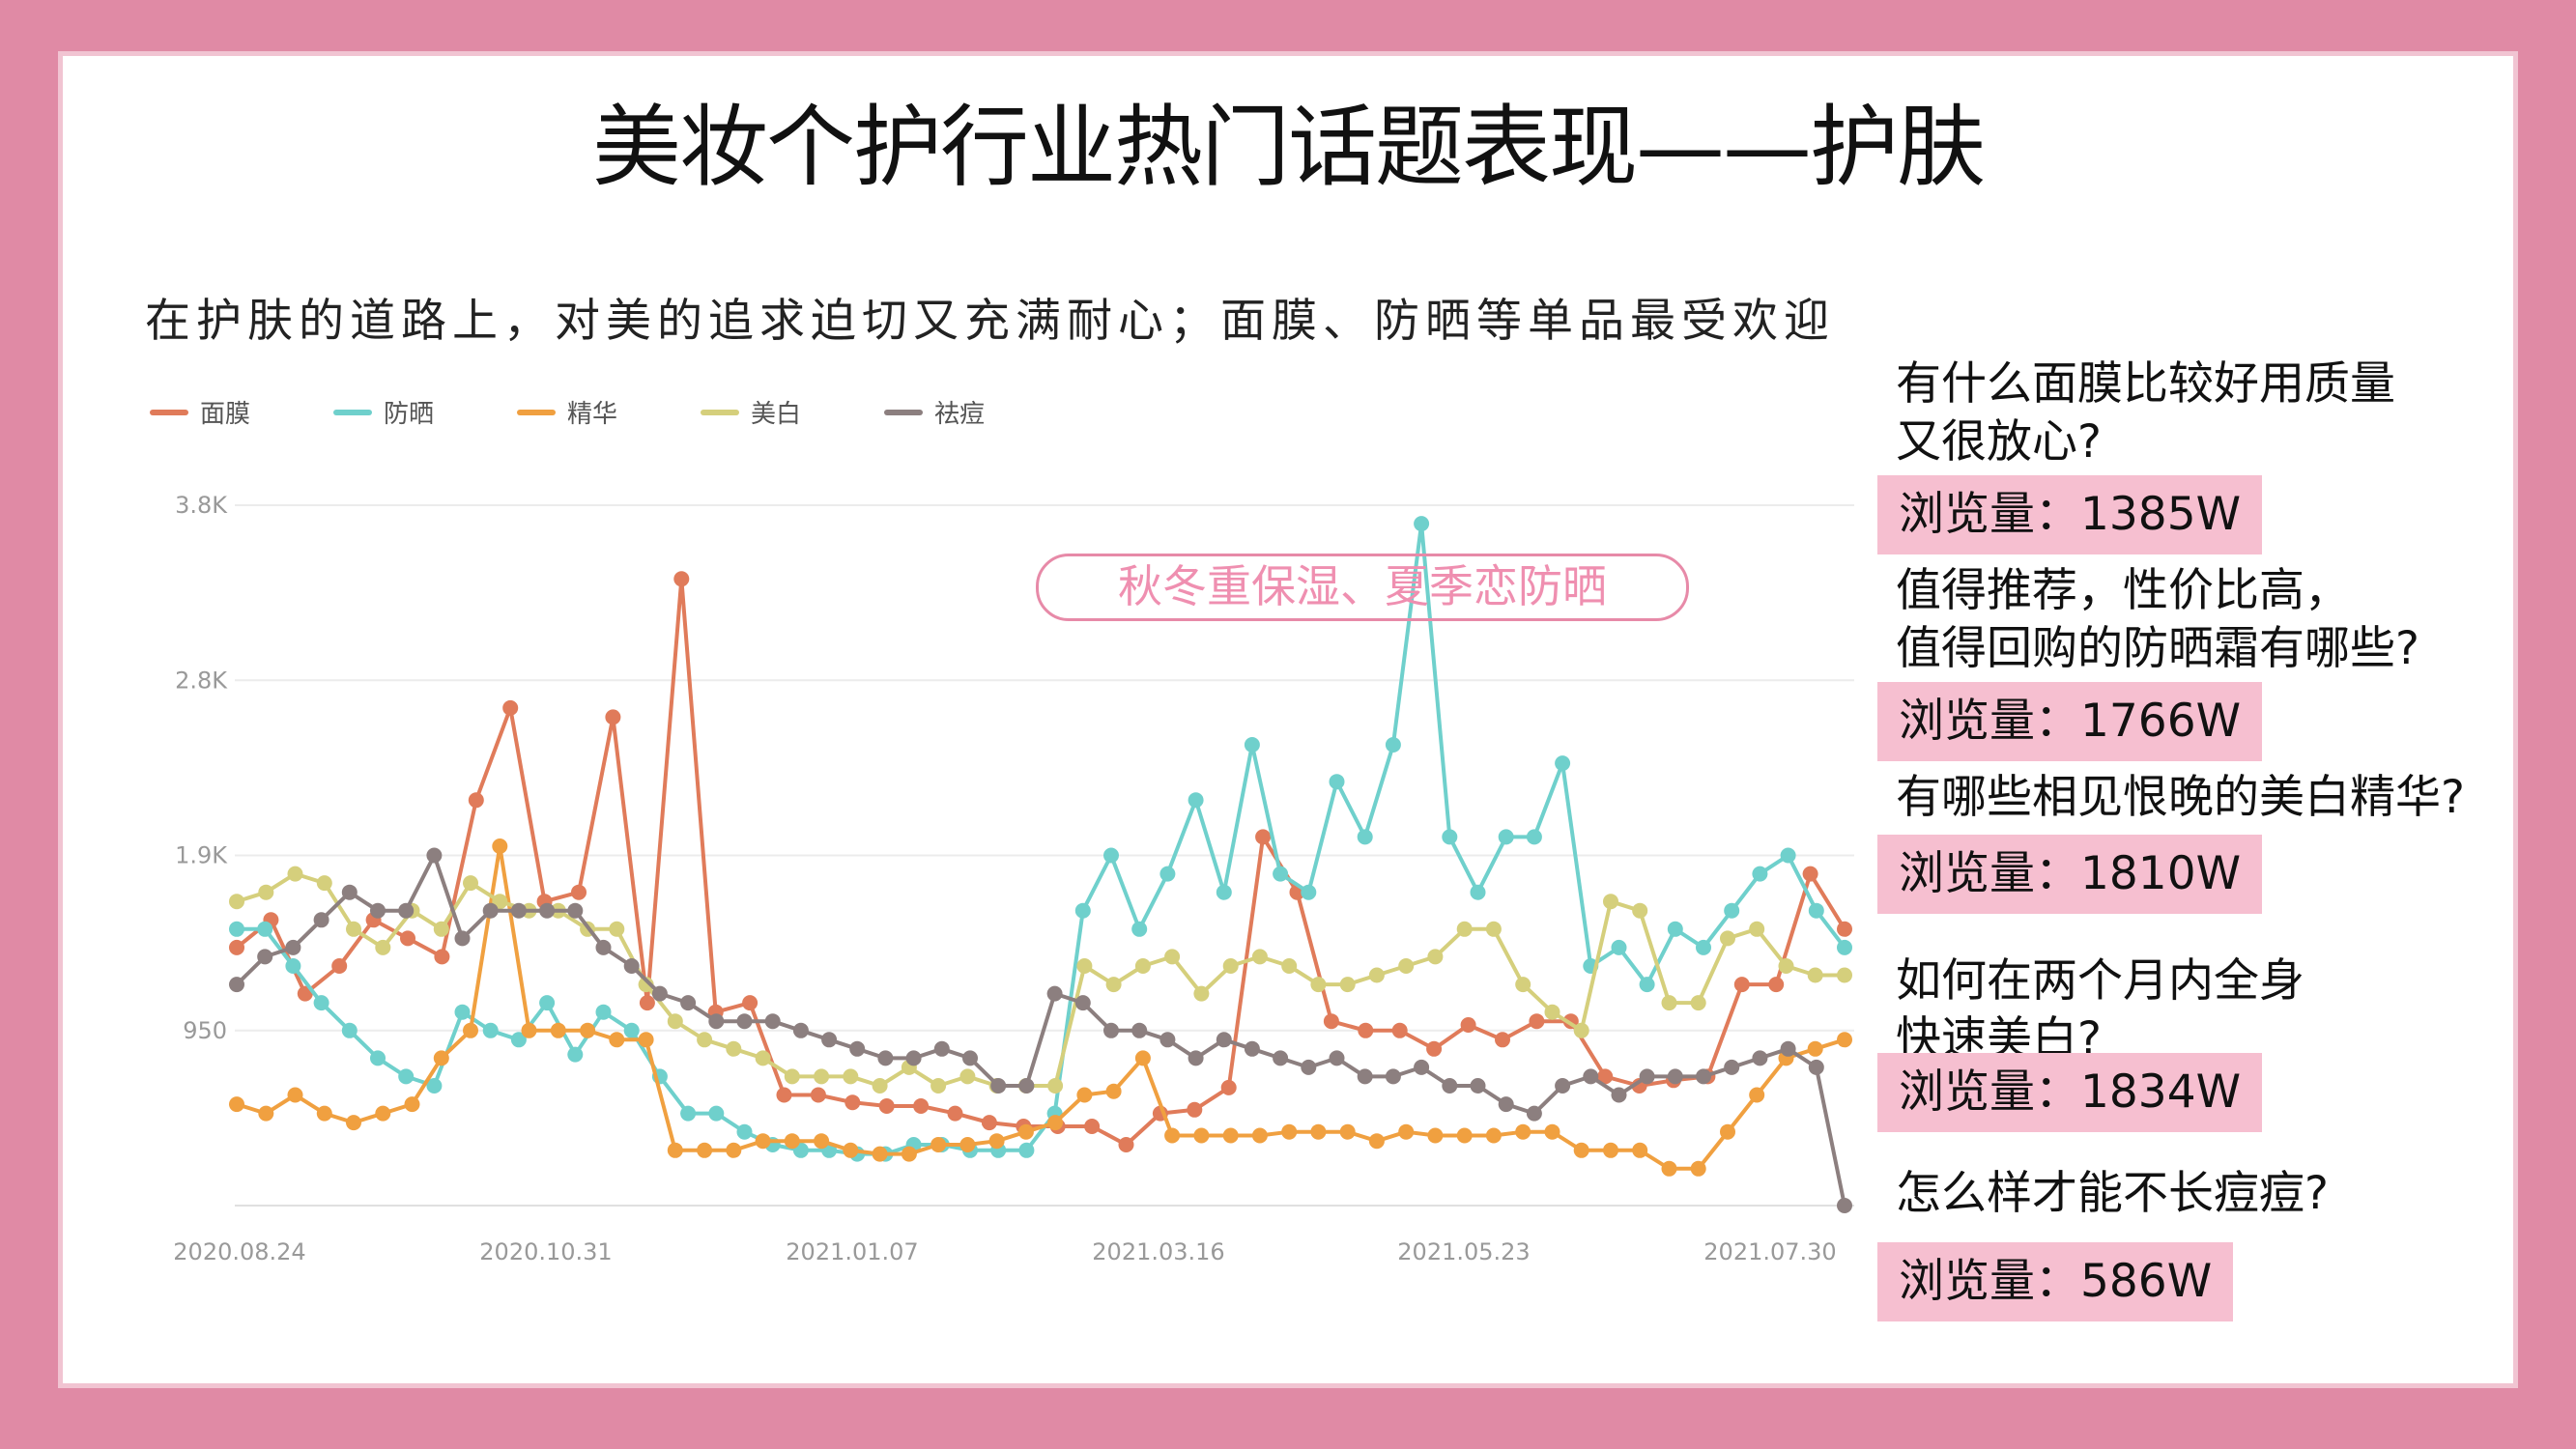 Image resolution: width=2576 pixels, height=1449 pixels. I want to click on y-tick-label: 2.8K, so click(202, 680).